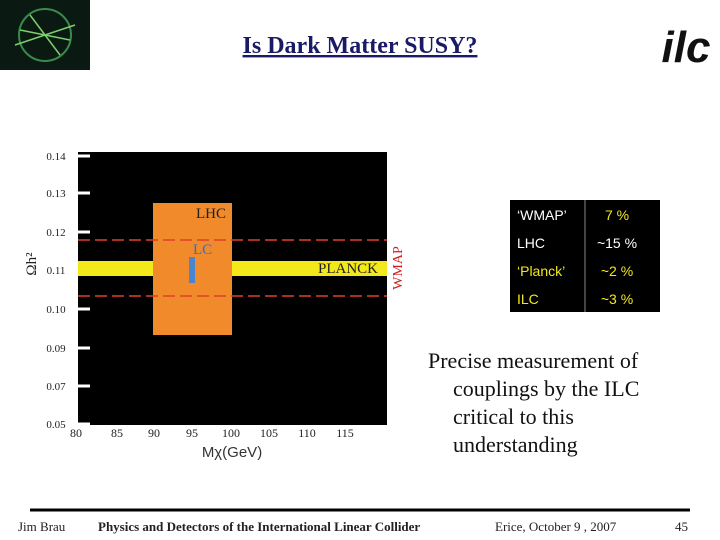  I want to click on y-tick-label: 0.07, so click(56, 387).